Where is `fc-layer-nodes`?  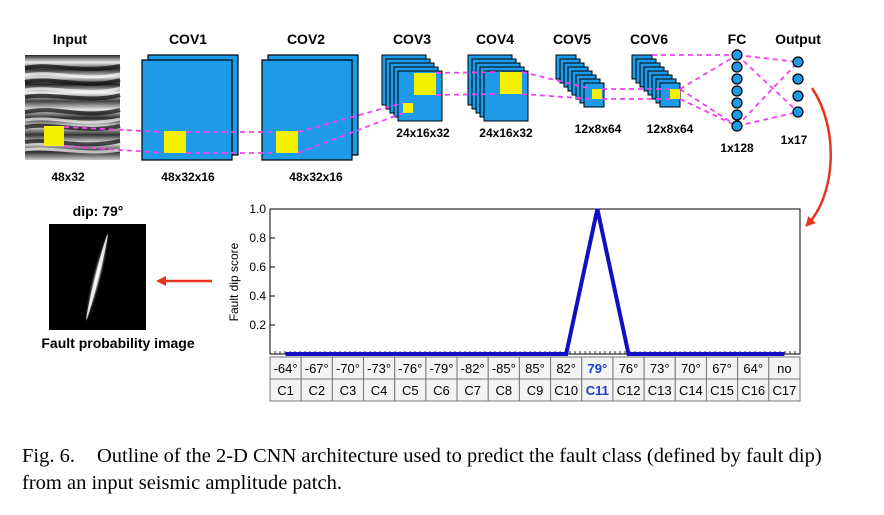
fc-layer-nodes is located at coordinates (737, 90).